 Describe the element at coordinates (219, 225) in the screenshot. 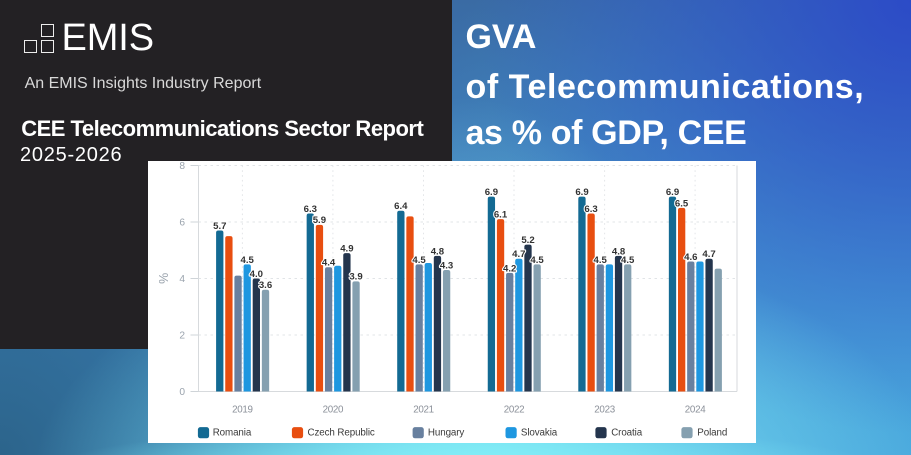

I see `svg-text: 5.7` at that location.